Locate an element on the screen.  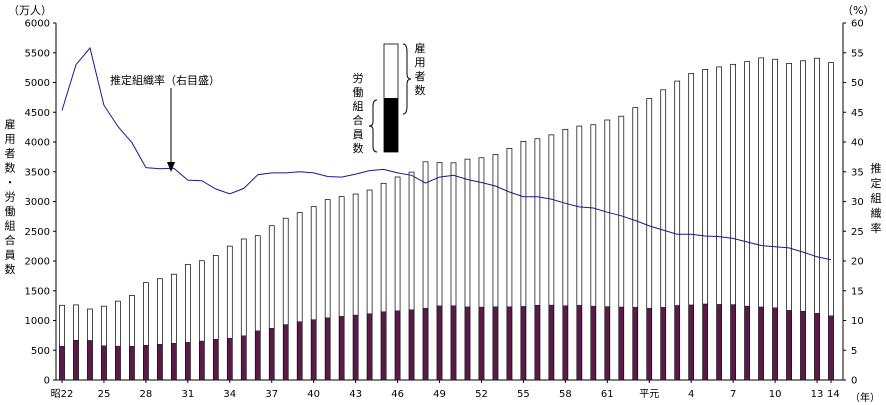
legend-union-char: 員 is located at coordinates (358, 134).